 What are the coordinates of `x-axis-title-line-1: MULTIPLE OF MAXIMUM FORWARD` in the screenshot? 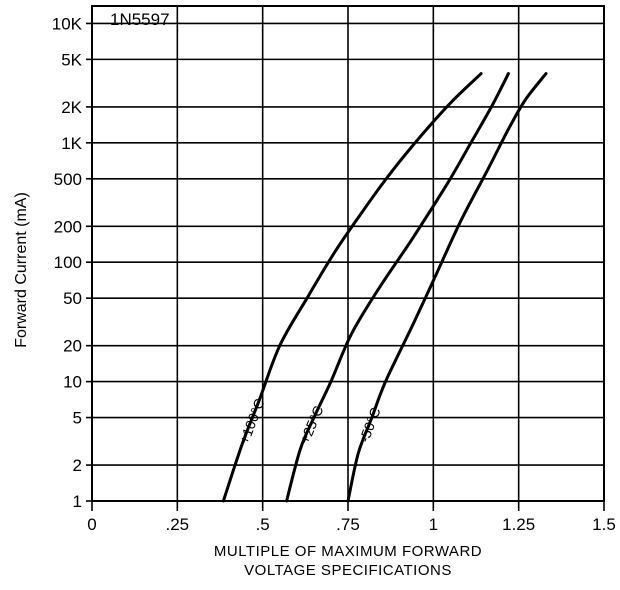 It's located at (348, 551).